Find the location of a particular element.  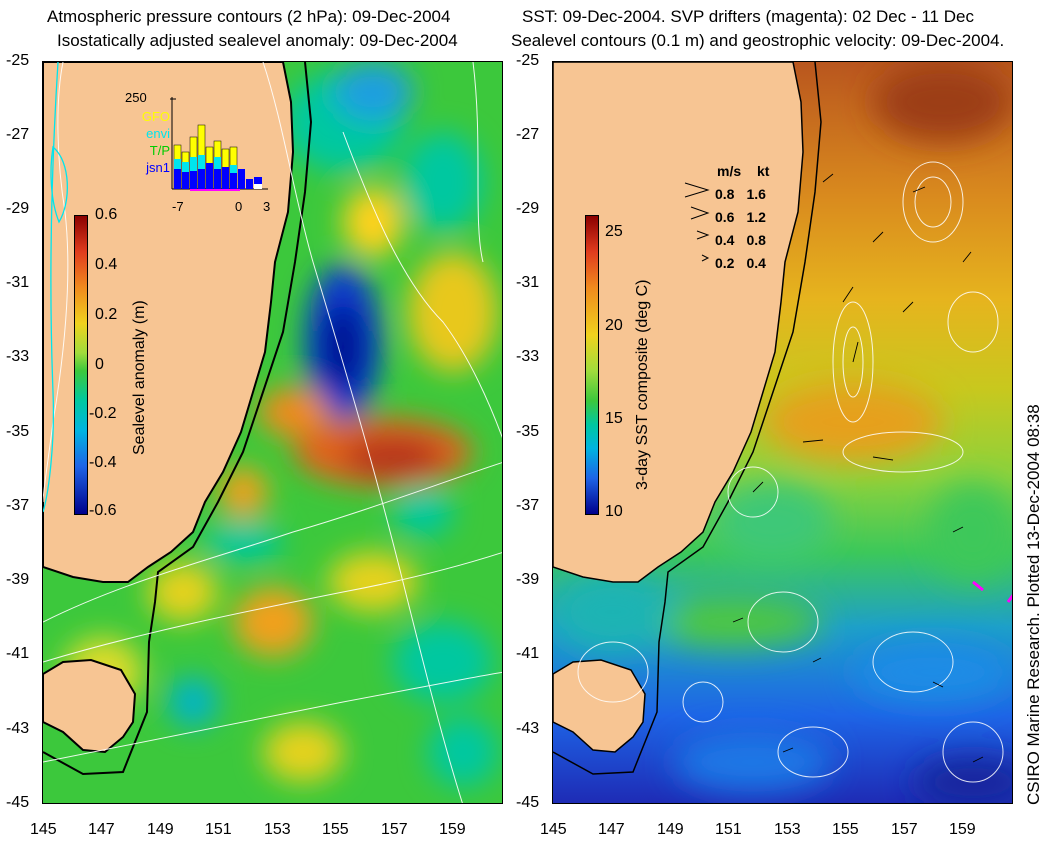

sst-colorbar is located at coordinates (592, 365).